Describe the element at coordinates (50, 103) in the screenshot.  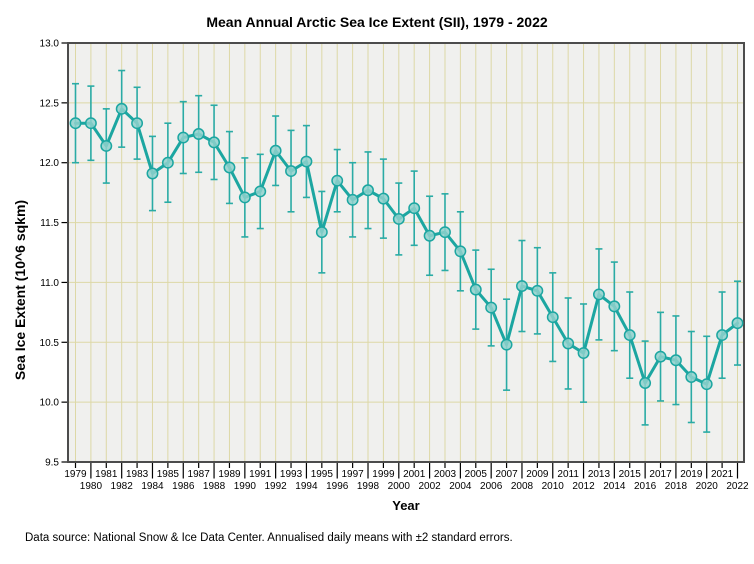
I see `y-tick-label: 12.5` at that location.